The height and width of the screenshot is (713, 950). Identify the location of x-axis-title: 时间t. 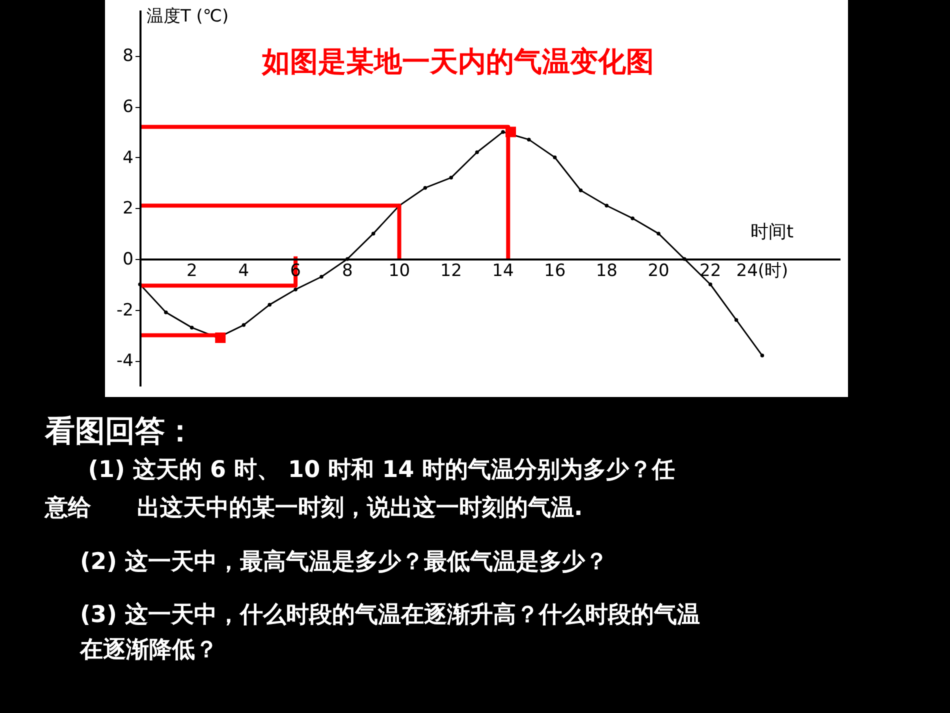
(772, 231).